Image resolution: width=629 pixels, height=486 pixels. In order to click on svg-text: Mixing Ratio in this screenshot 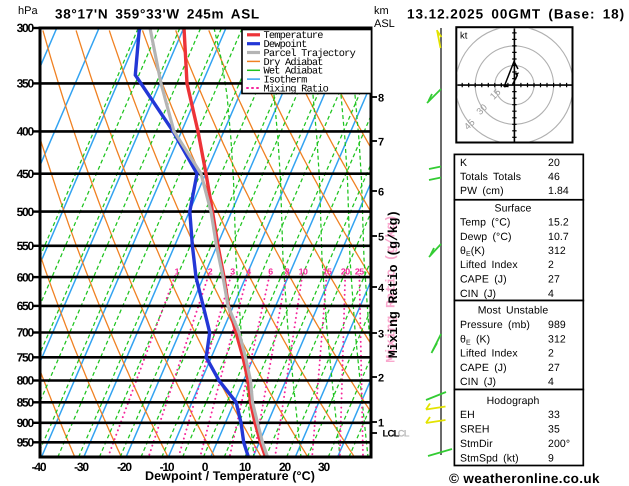, I will do `click(296, 89)`.